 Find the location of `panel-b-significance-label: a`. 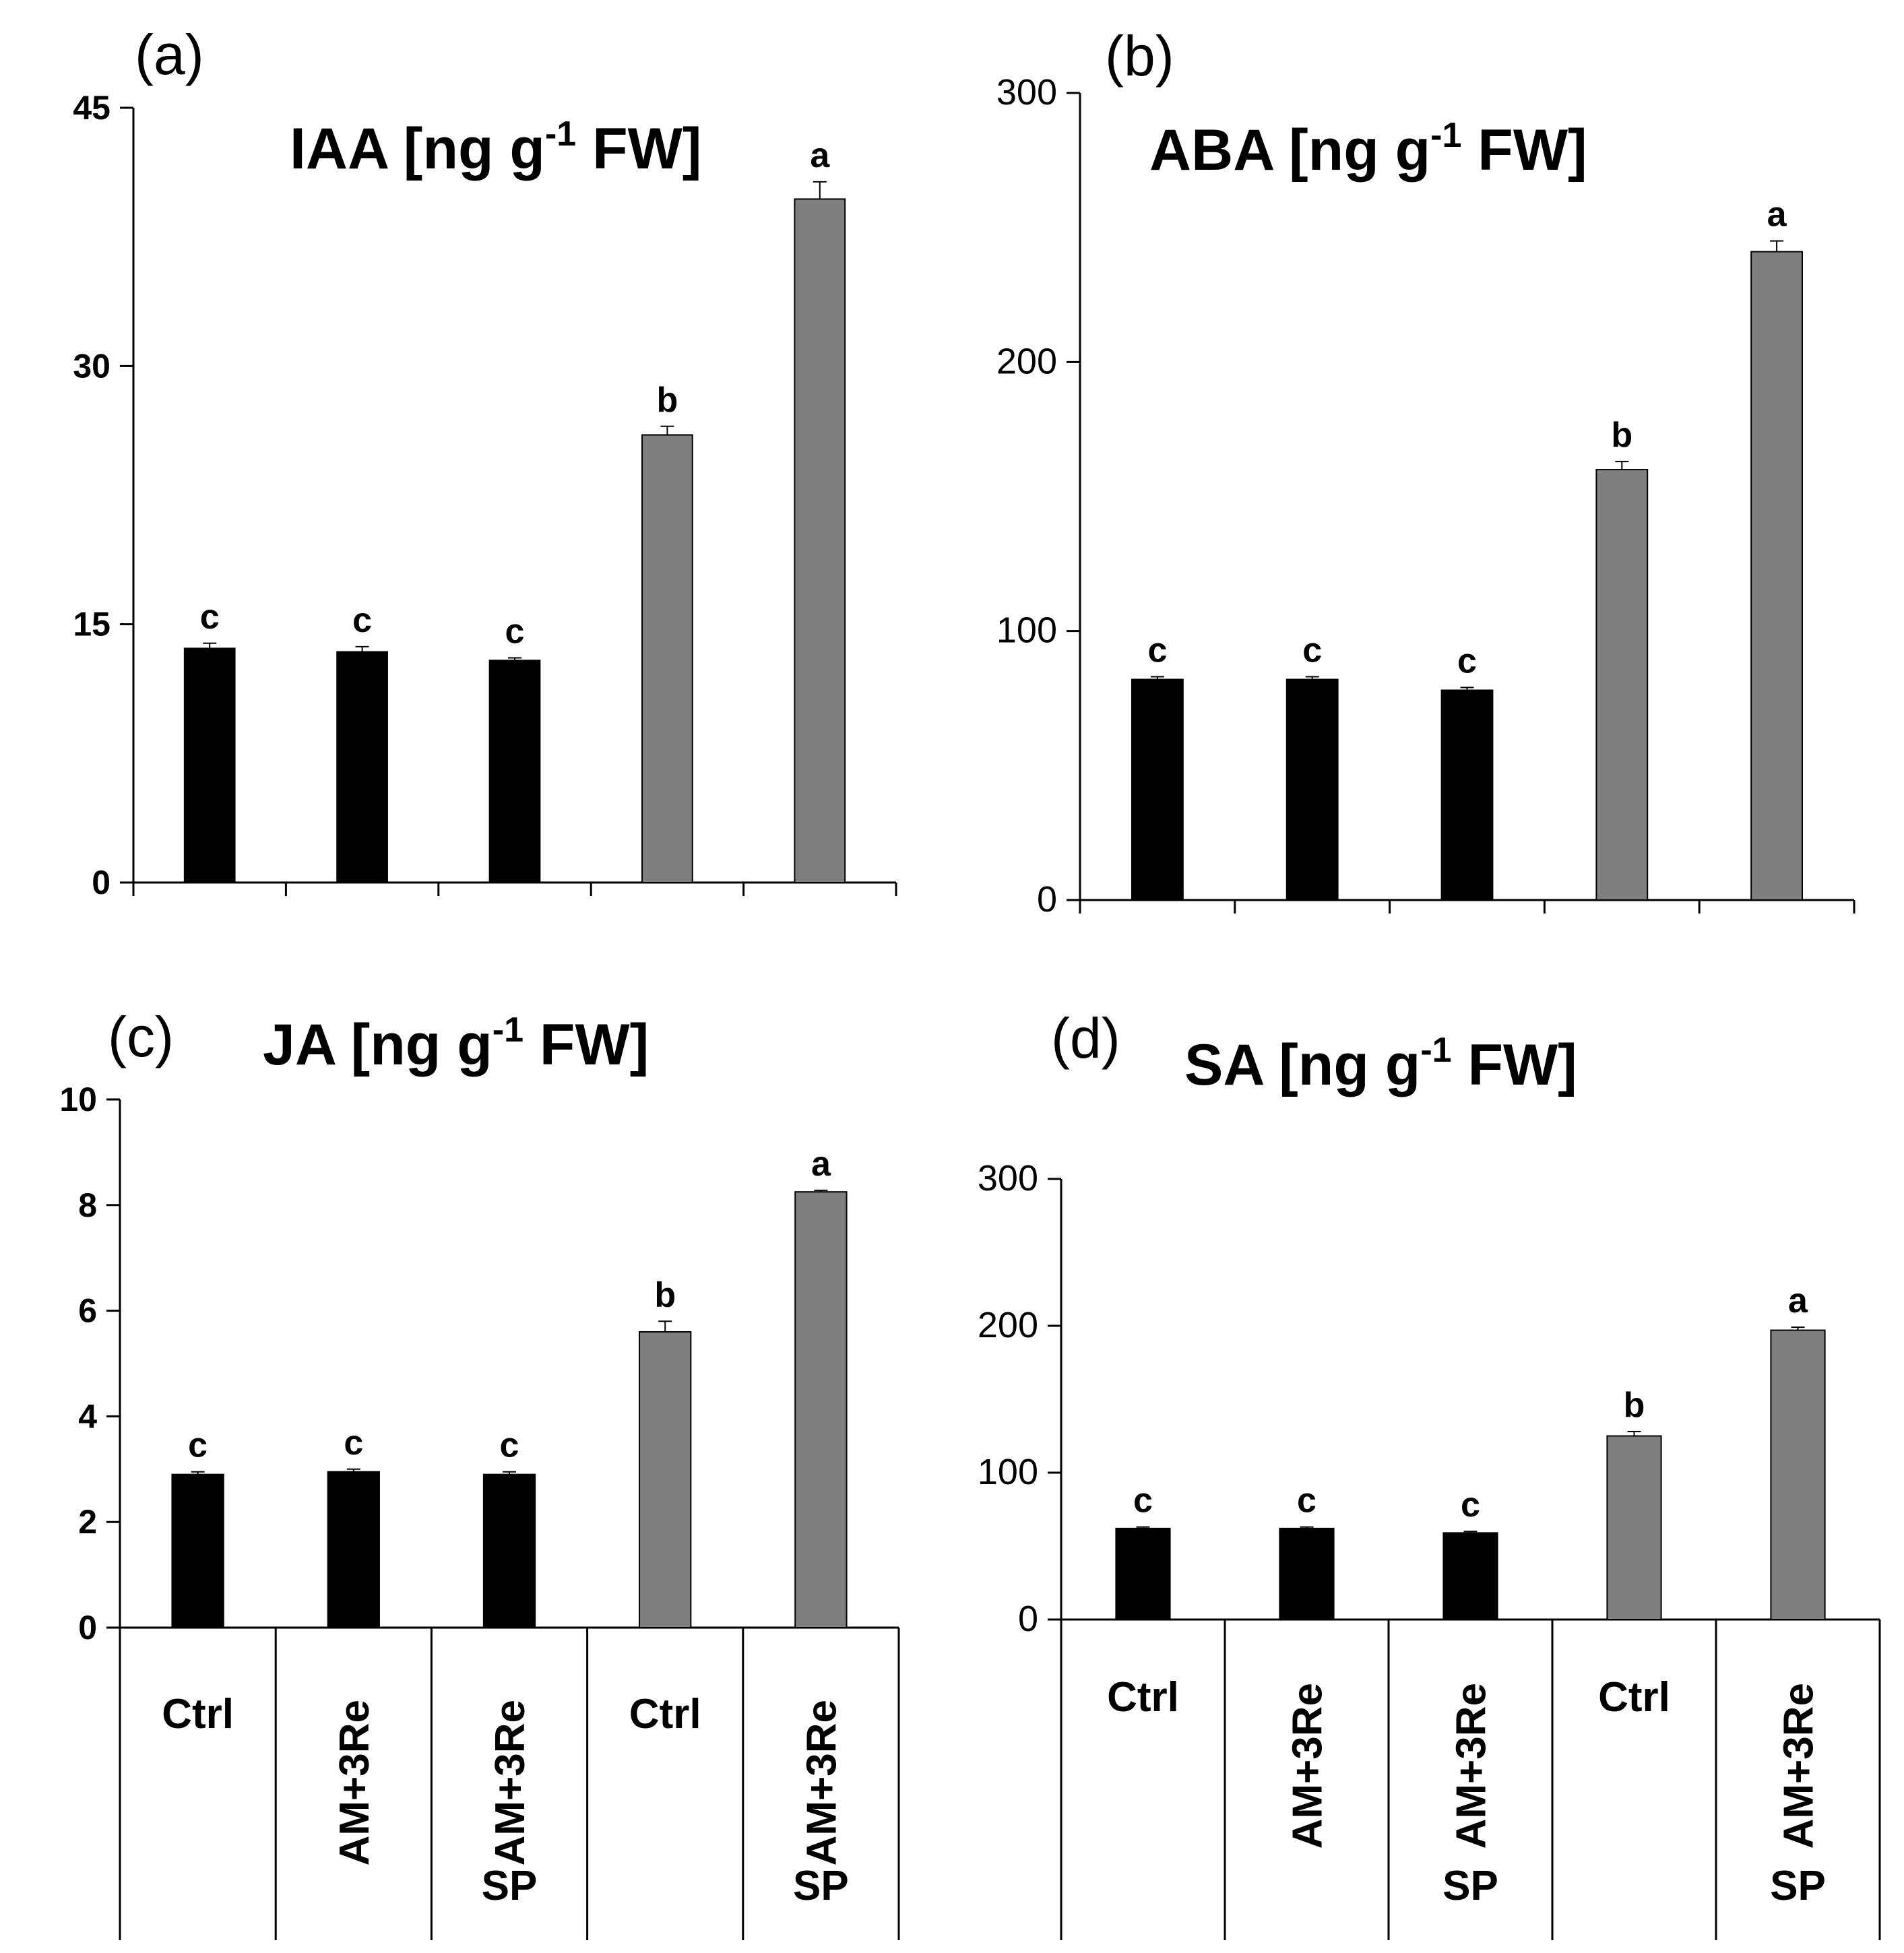

panel-b-significance-label: a is located at coordinates (1777, 214).